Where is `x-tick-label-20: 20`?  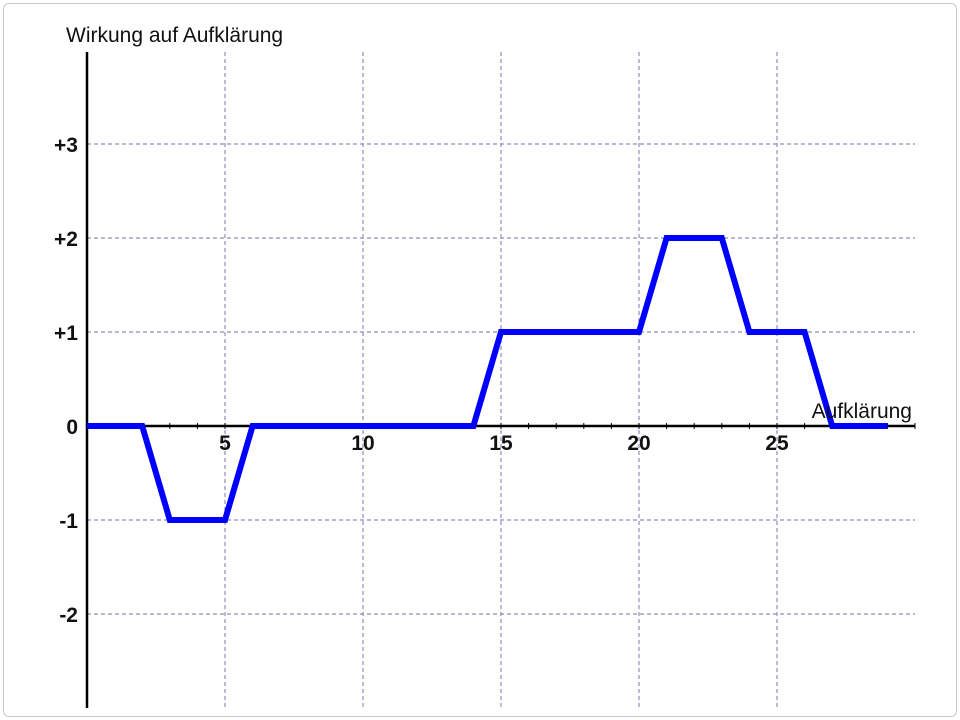
x-tick-label-20: 20 is located at coordinates (638, 443).